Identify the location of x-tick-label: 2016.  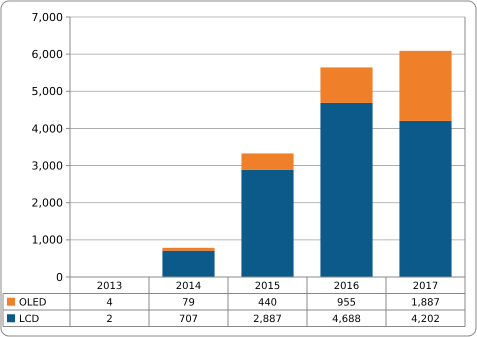
(347, 286).